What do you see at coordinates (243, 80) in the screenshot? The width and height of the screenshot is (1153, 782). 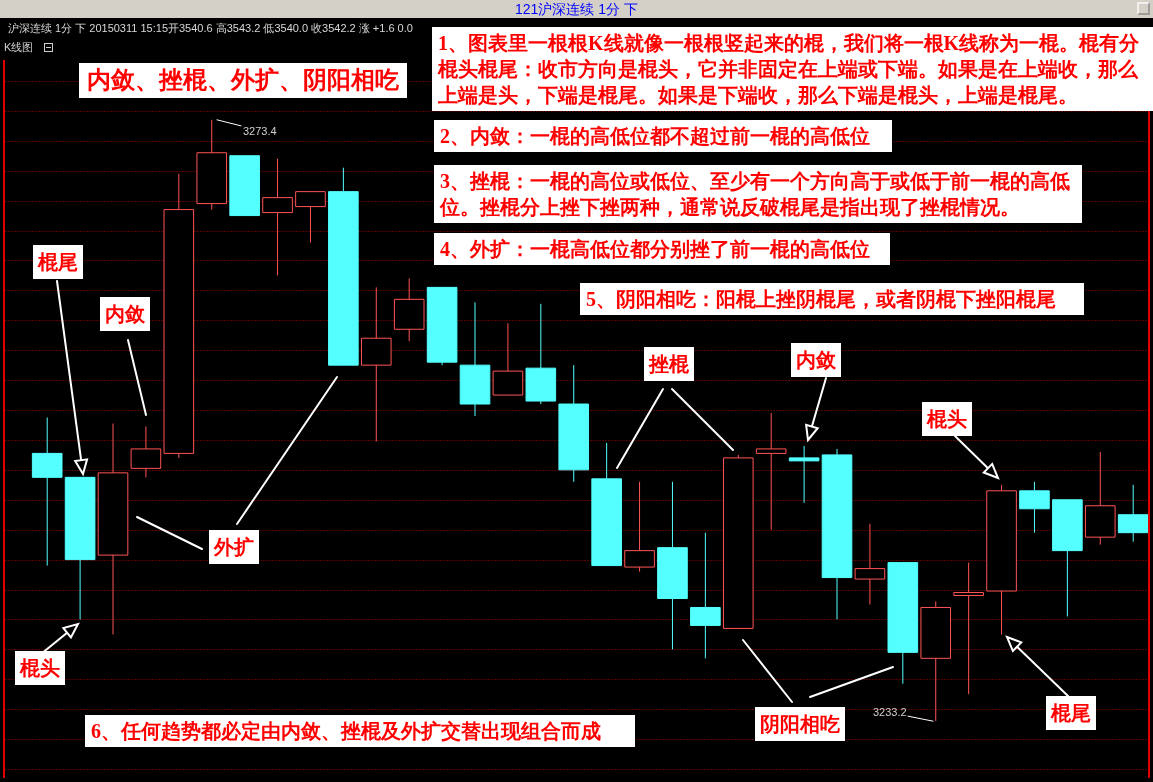 I see `annotation: 内敛、挫棍、外扩、阴阳相吃` at bounding box center [243, 80].